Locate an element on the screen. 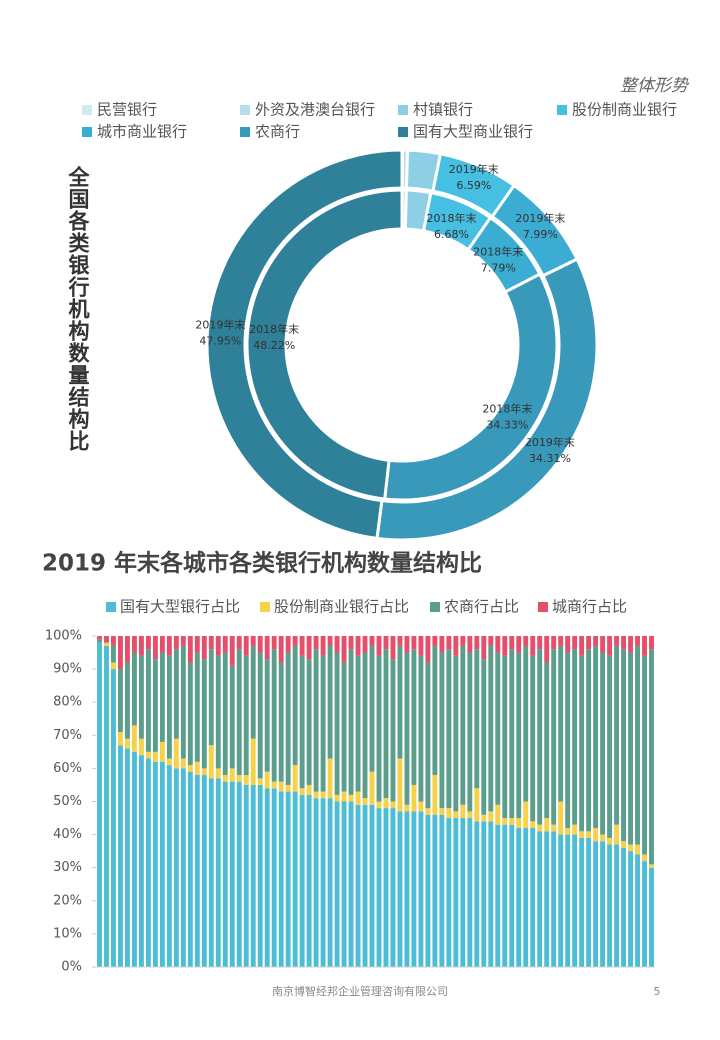  legend-label: 村镇银行 is located at coordinates (443, 110).